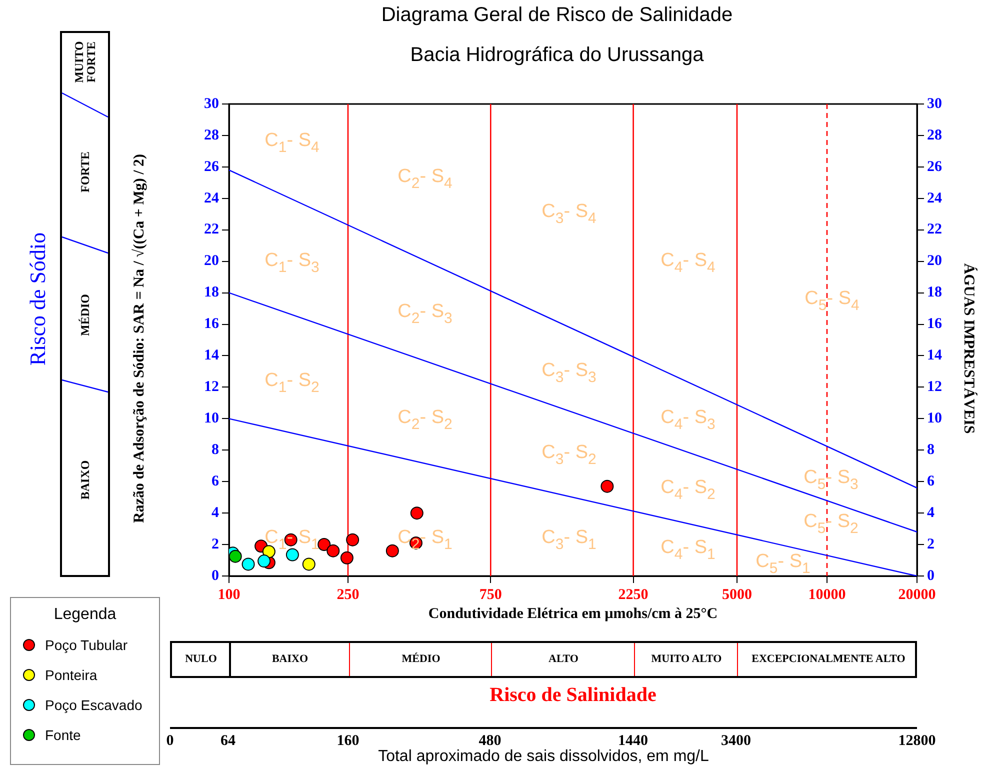  Describe the element at coordinates (934, 104) in the screenshot. I see `y2-tick-label: 30` at that location.